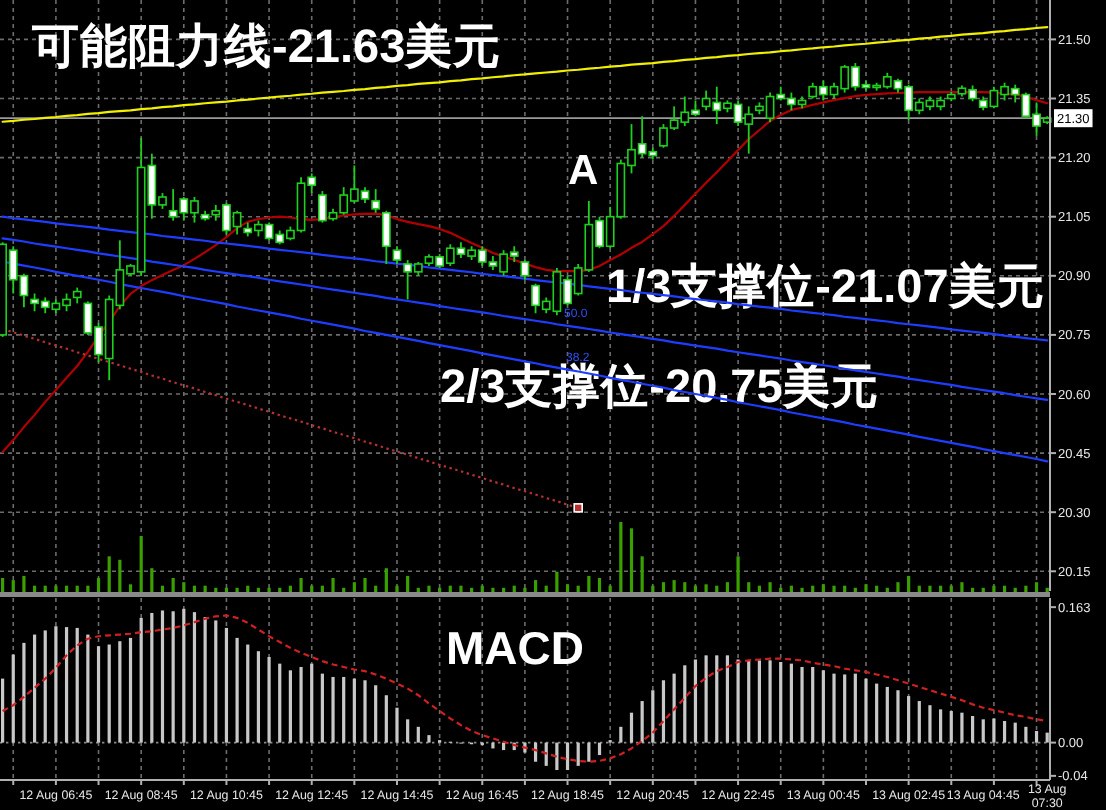 This screenshot has height=810, width=1106. What do you see at coordinates (515, 648) in the screenshot?
I see `text: MACD` at bounding box center [515, 648].